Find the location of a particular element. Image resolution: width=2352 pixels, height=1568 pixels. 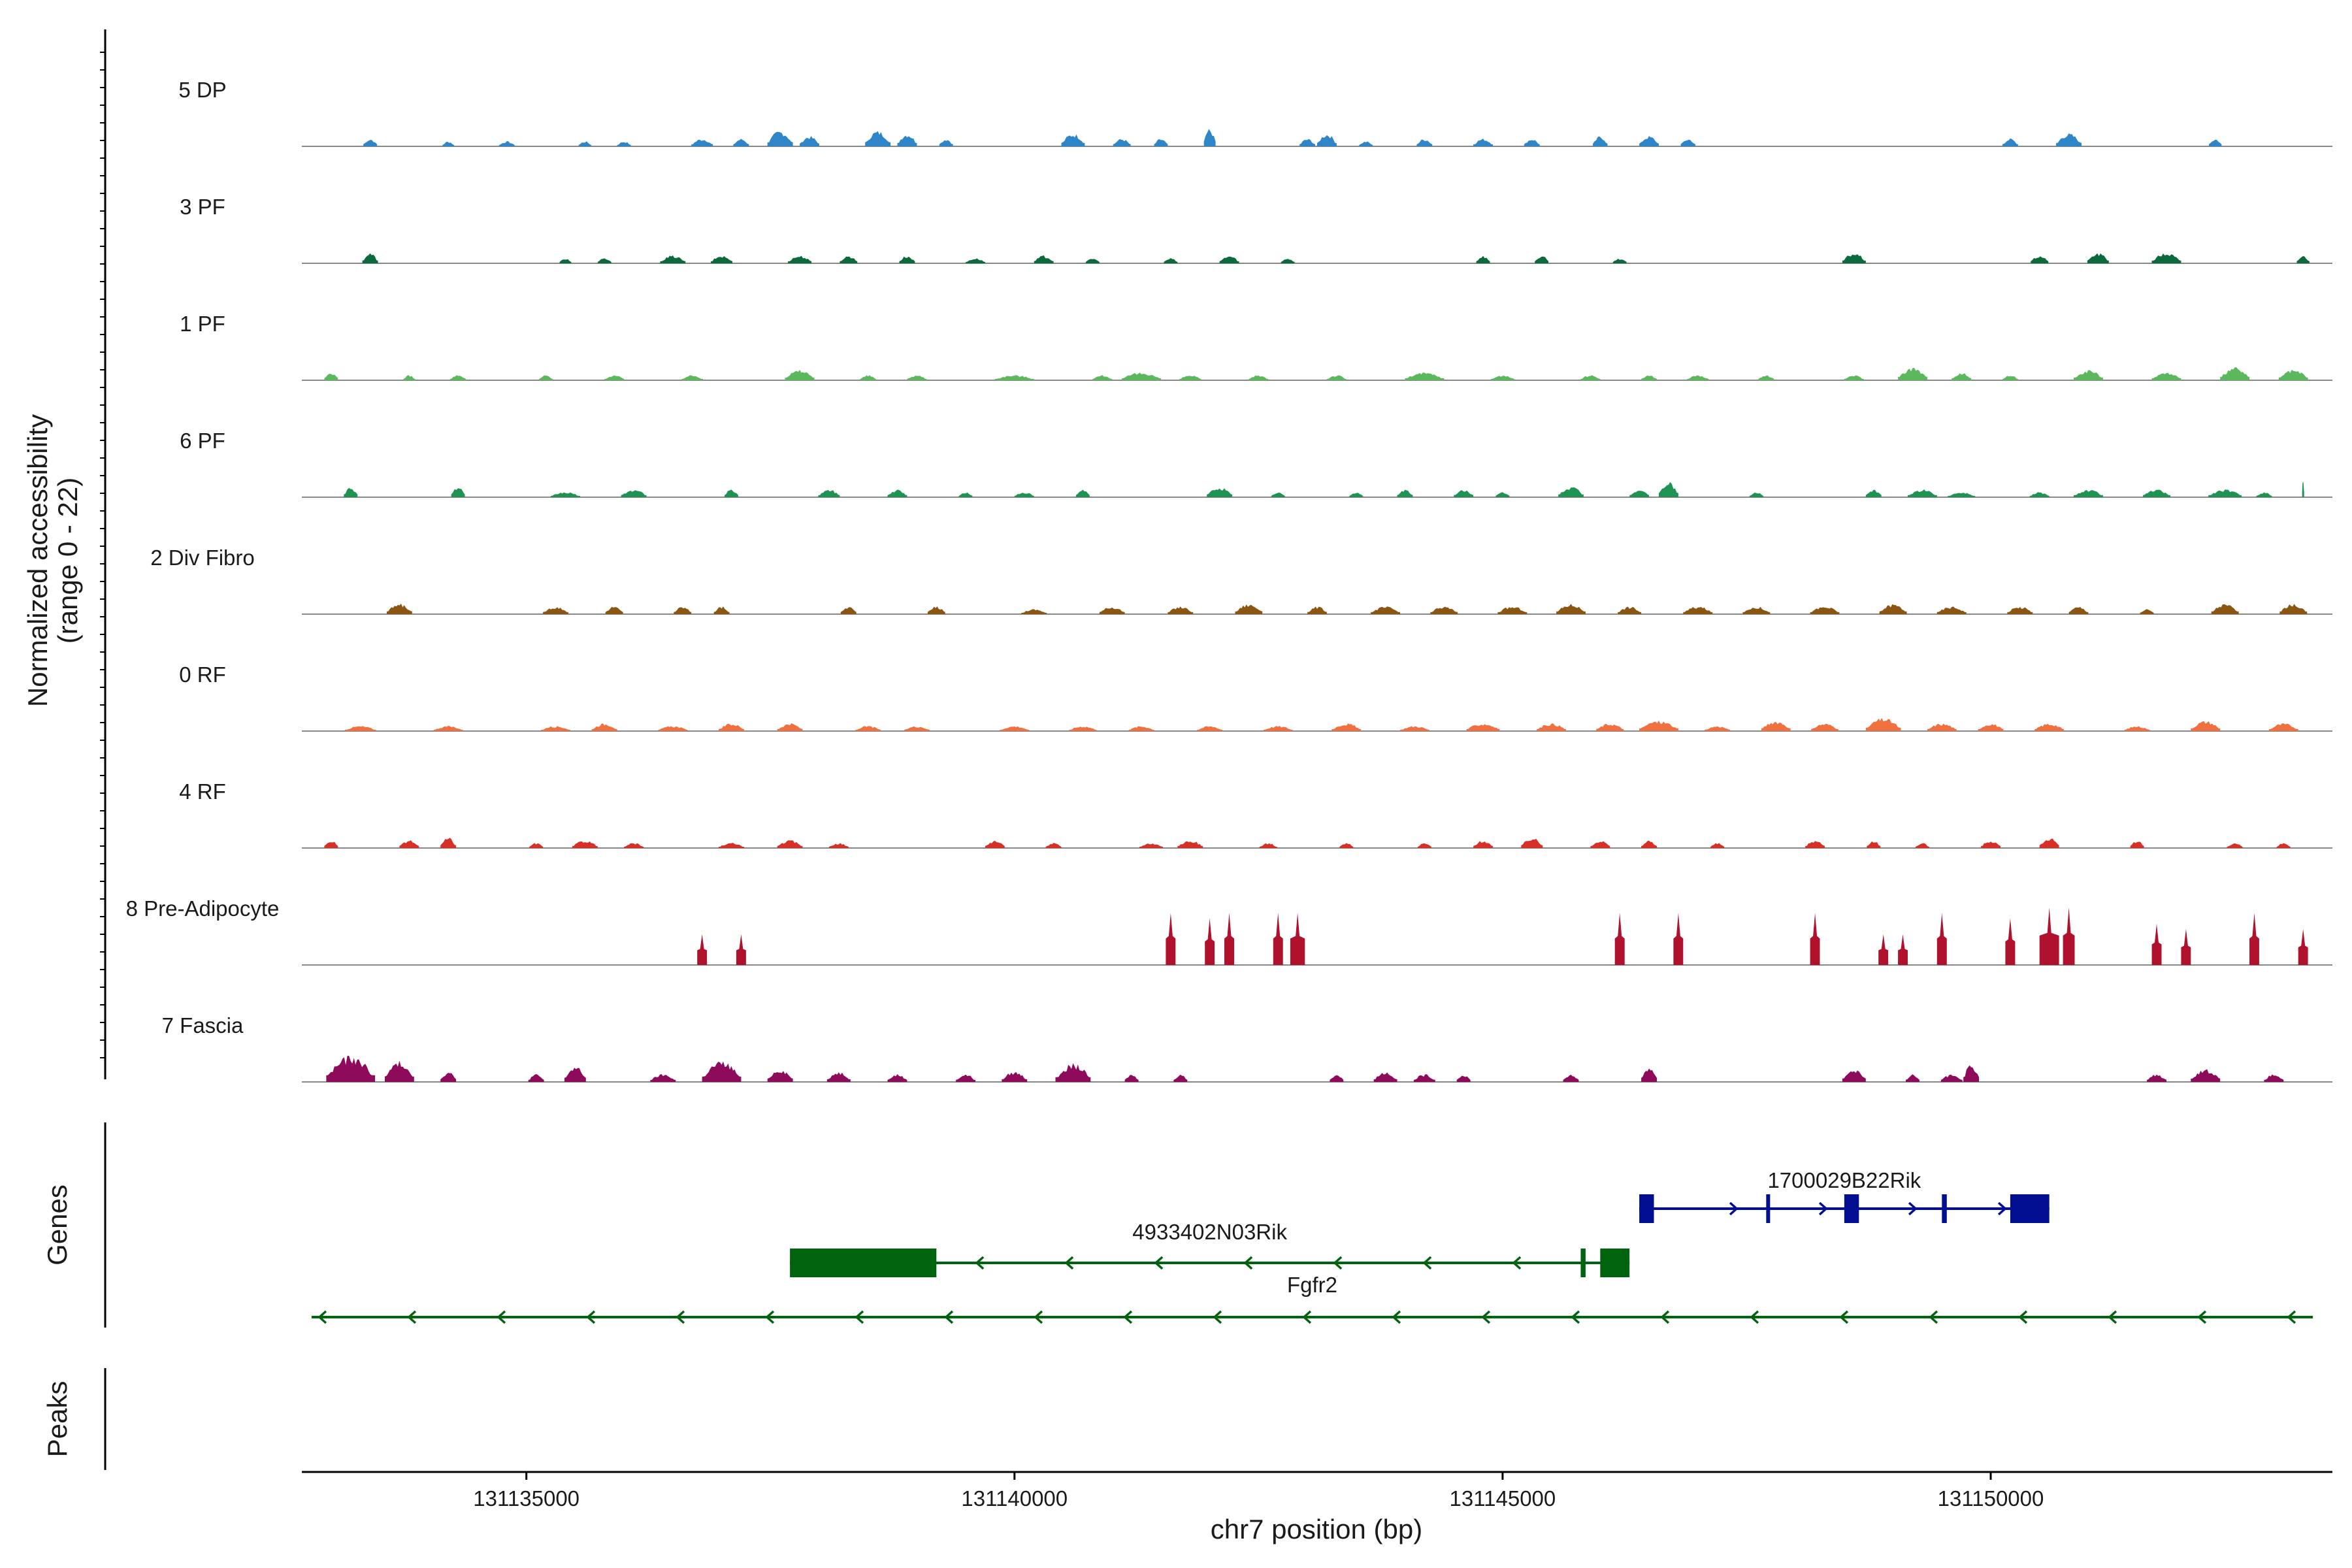

gene-fgfr2: Fgfr2 is located at coordinates (1312, 1298).